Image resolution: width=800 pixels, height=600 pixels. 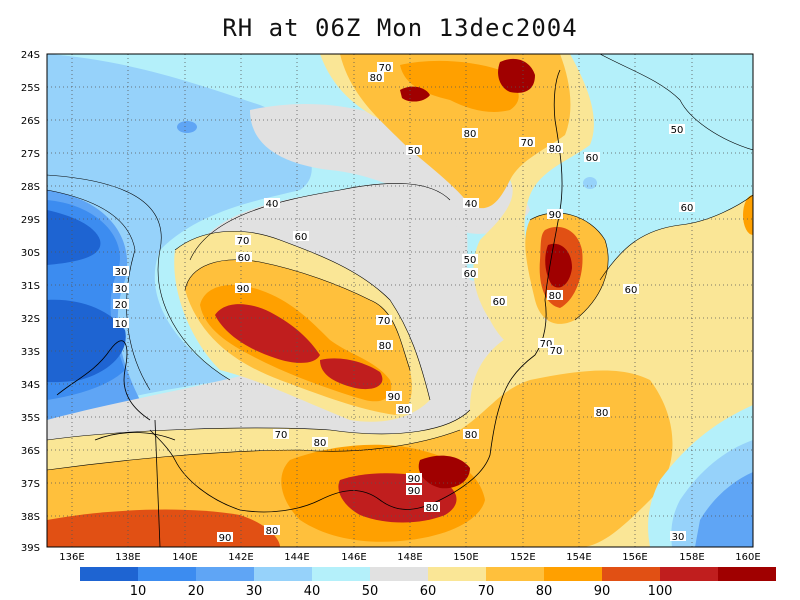 I want to click on map-title: RH at 06Z Mon 13dec2004, so click(x=400, y=28).